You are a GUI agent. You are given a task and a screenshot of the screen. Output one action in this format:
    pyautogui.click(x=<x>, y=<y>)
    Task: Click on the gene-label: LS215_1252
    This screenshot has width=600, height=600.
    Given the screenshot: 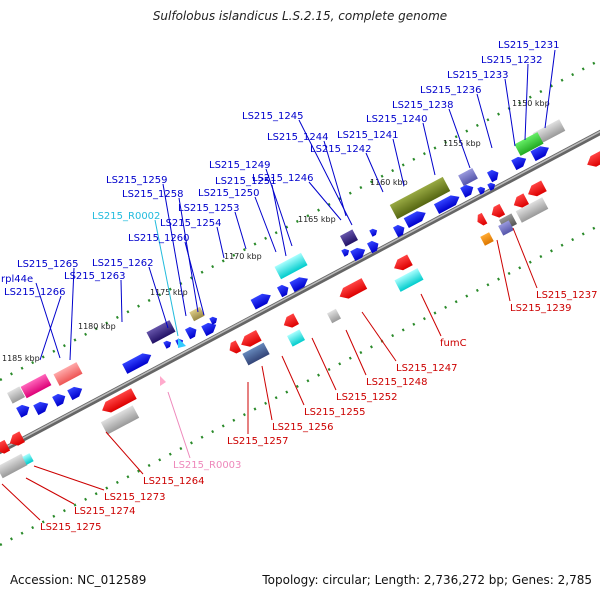 What is the action you would take?
    pyautogui.click(x=366, y=397)
    